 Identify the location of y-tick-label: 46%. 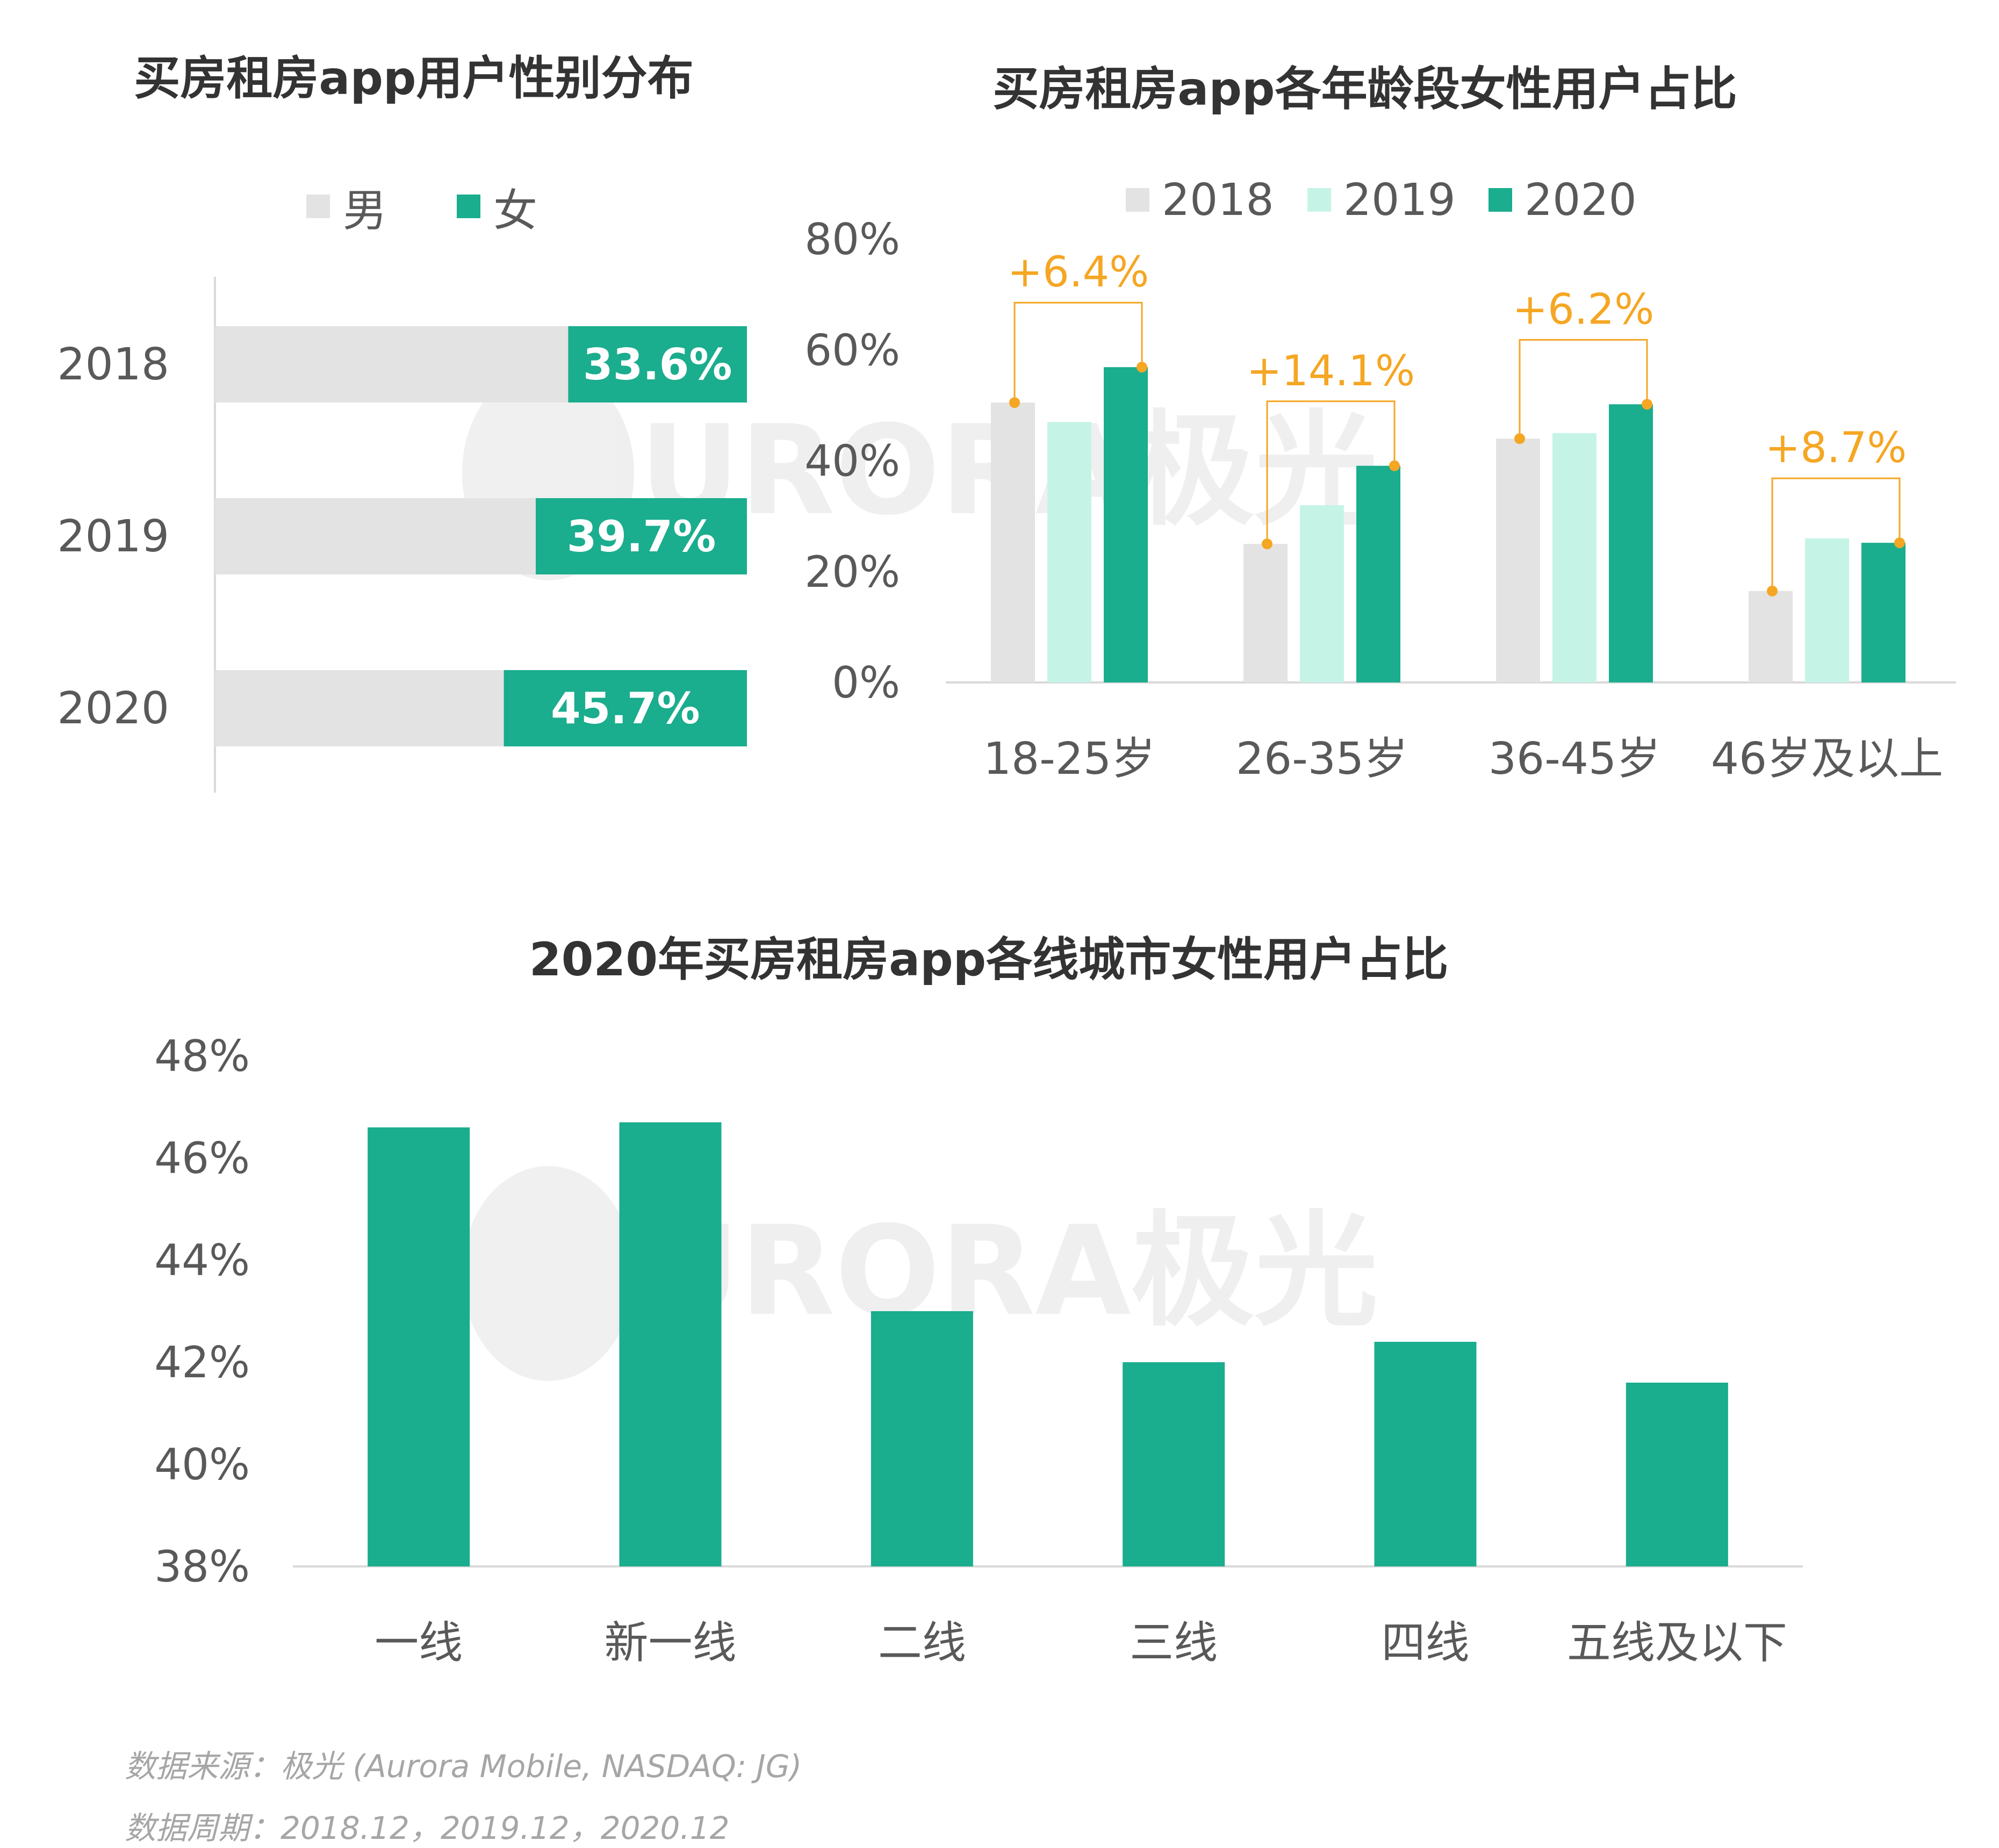
(202, 1158).